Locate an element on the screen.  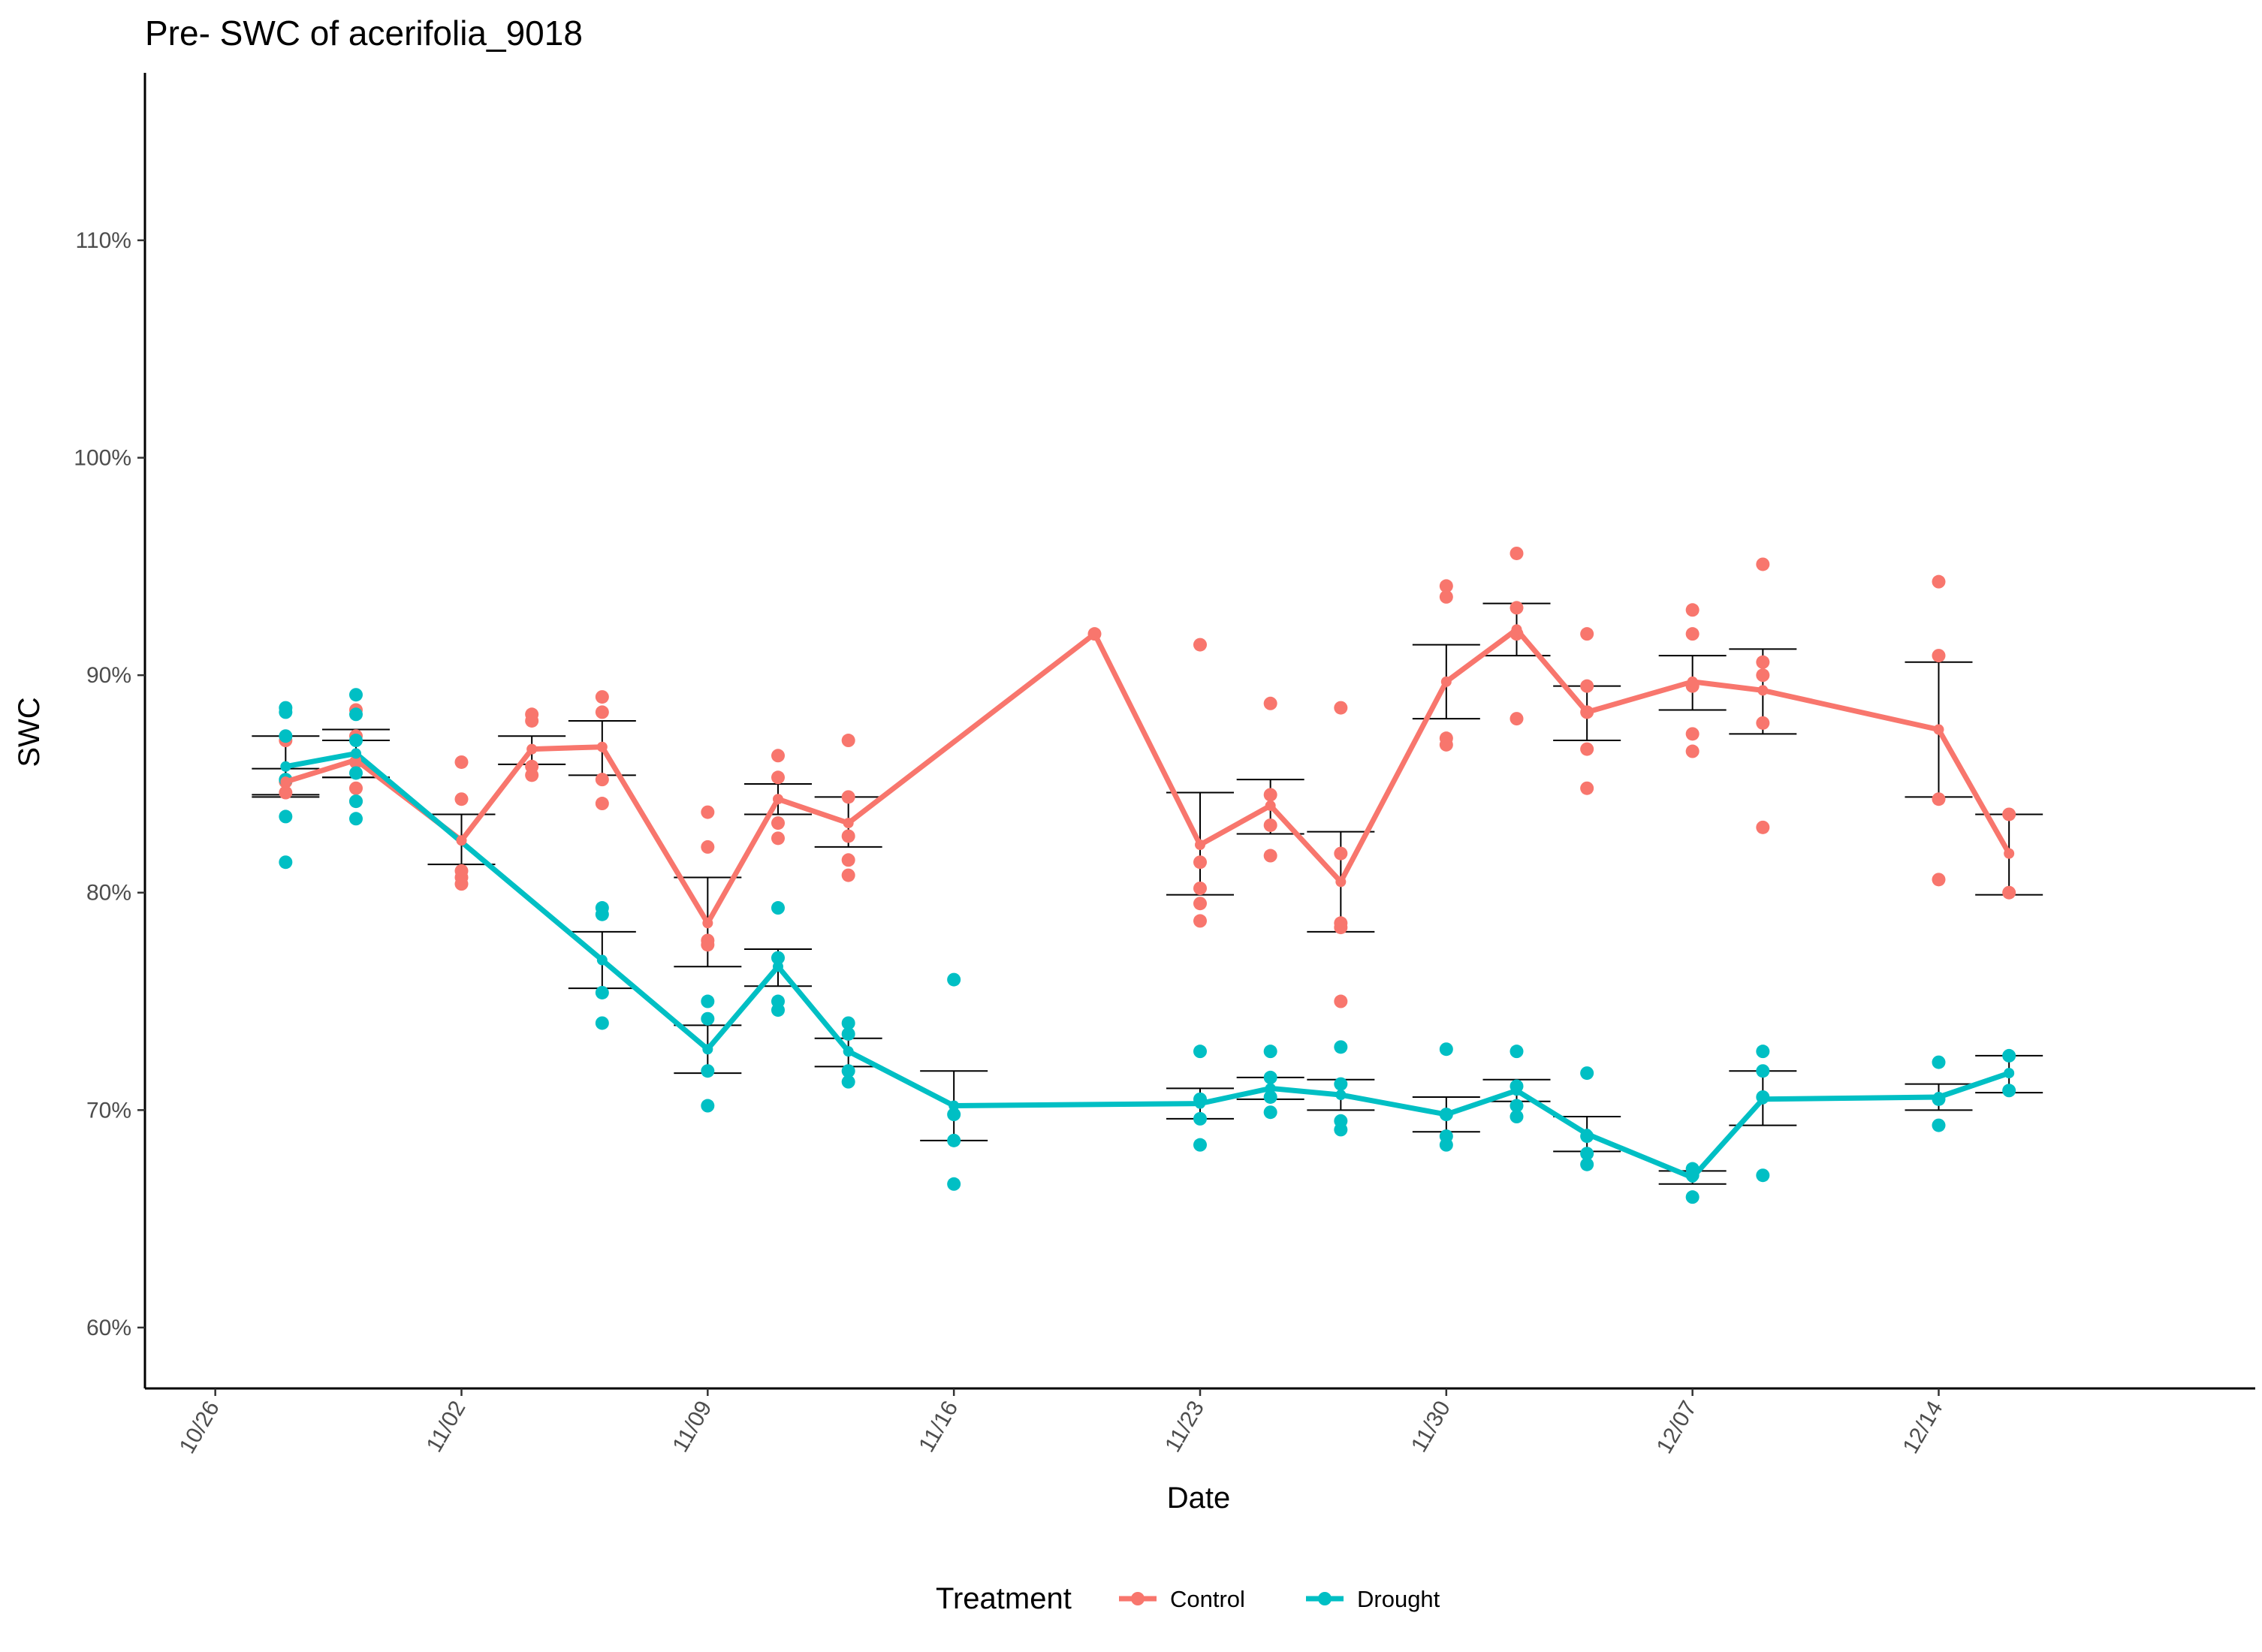
chart-title: Pre- SWC of acerifolia_9018 is located at coordinates (364, 33).